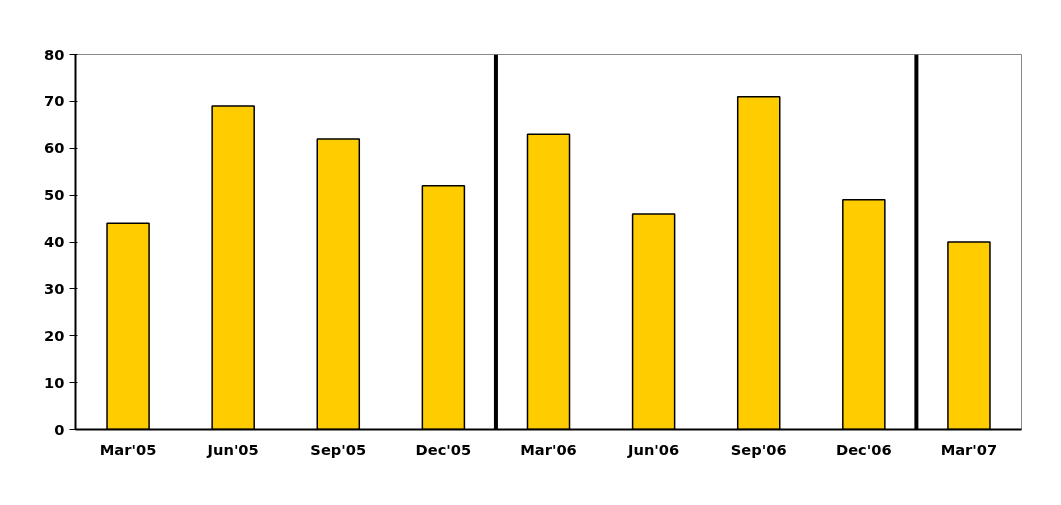 The width and height of the screenshot is (1061, 505). I want to click on y-tick-label: 50, so click(54, 195).